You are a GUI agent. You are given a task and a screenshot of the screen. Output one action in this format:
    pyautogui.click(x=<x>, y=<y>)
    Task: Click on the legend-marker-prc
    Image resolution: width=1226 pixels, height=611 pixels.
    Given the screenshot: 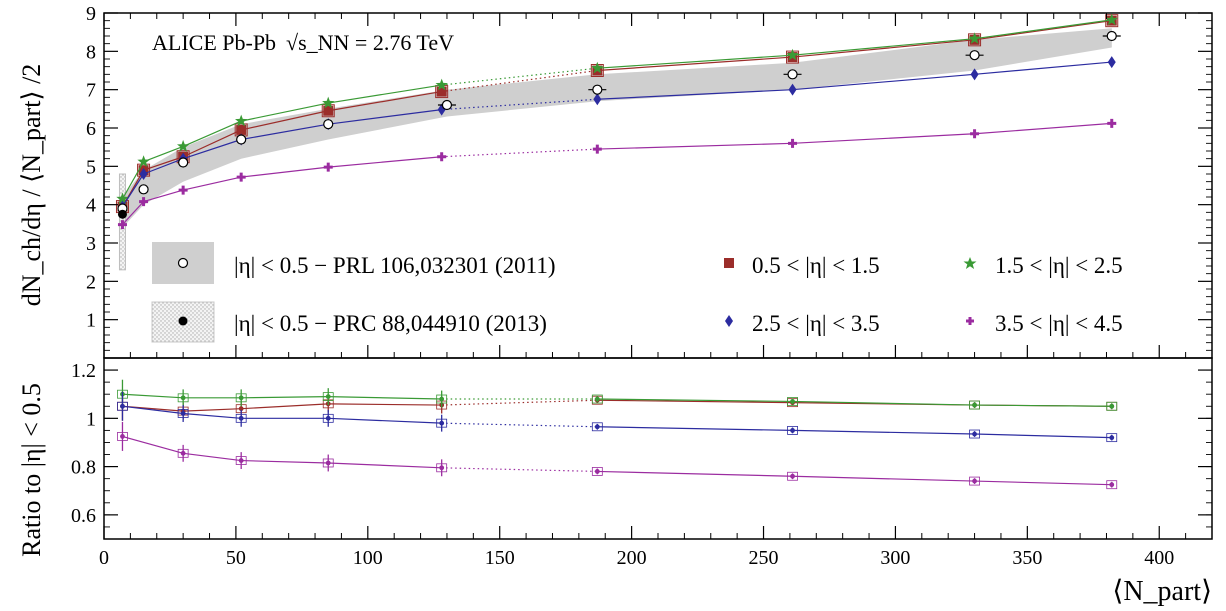 What is the action you would take?
    pyautogui.click(x=183, y=321)
    